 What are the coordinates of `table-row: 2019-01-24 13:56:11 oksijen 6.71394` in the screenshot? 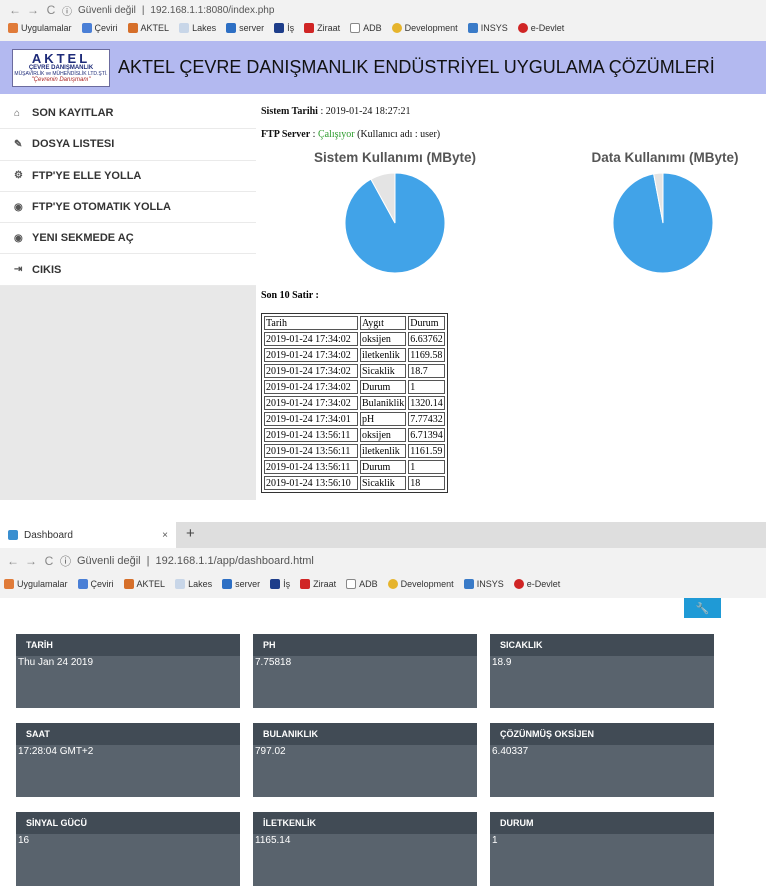 It's located at (354, 435).